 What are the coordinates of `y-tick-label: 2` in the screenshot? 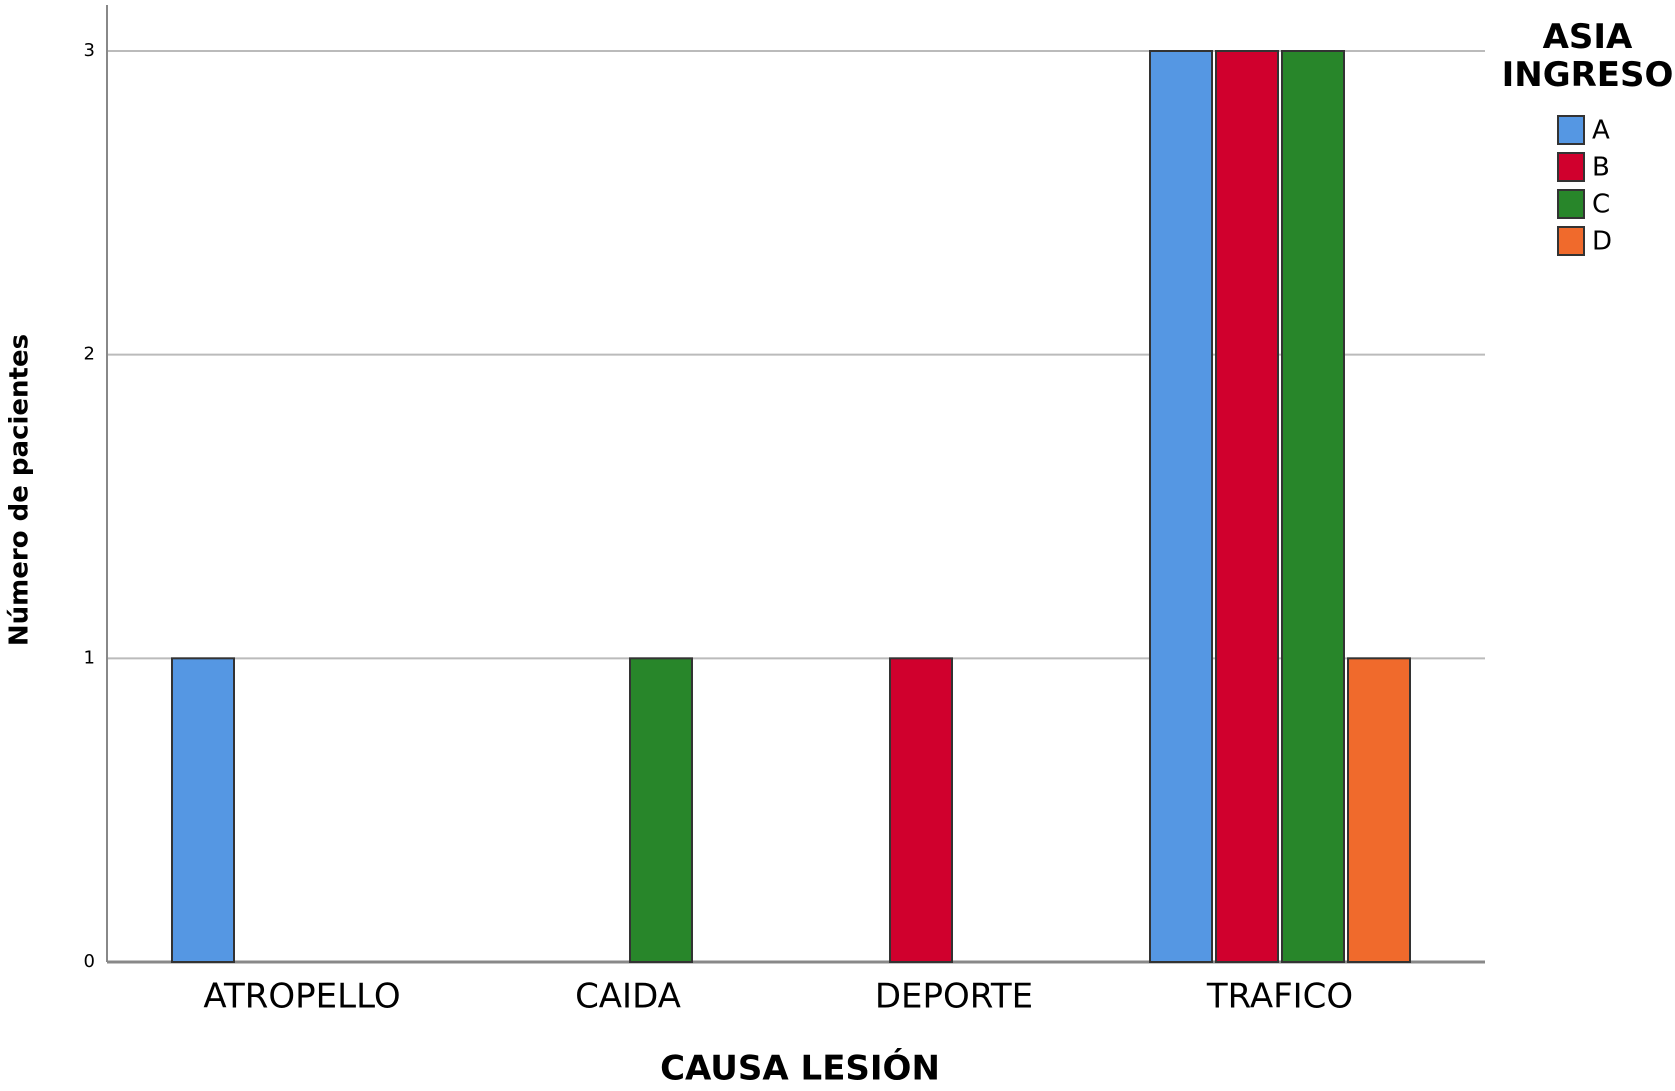 It's located at (89, 354).